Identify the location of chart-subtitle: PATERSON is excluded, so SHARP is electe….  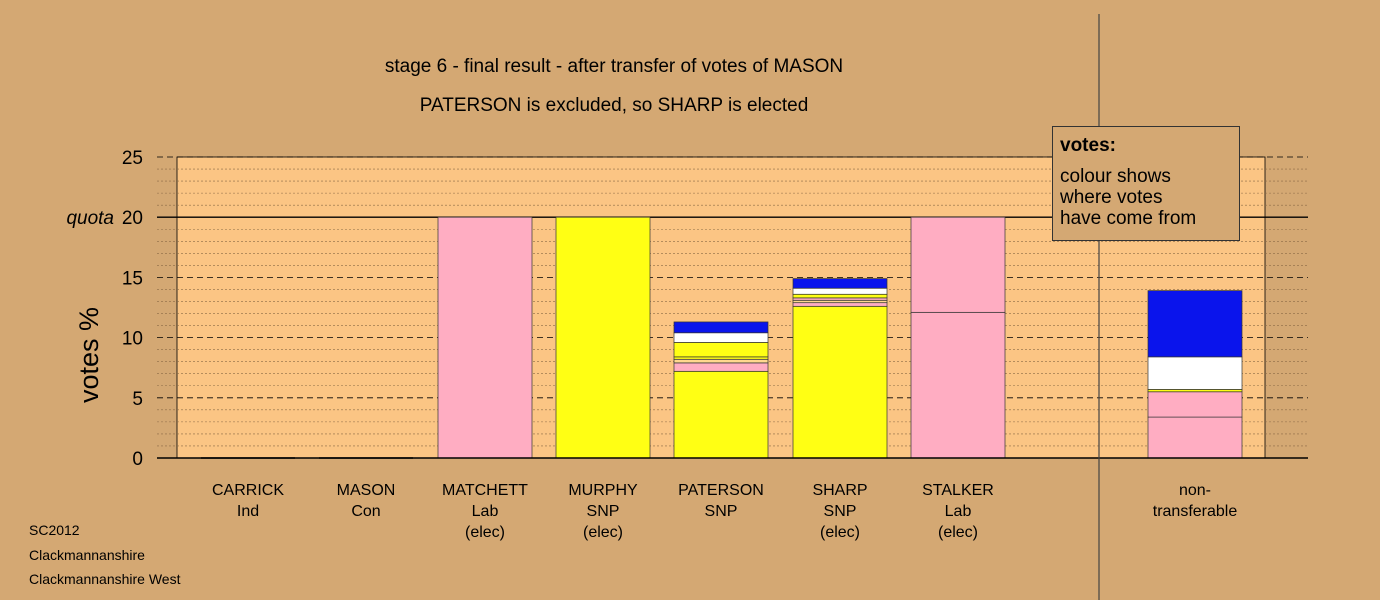
(614, 105).